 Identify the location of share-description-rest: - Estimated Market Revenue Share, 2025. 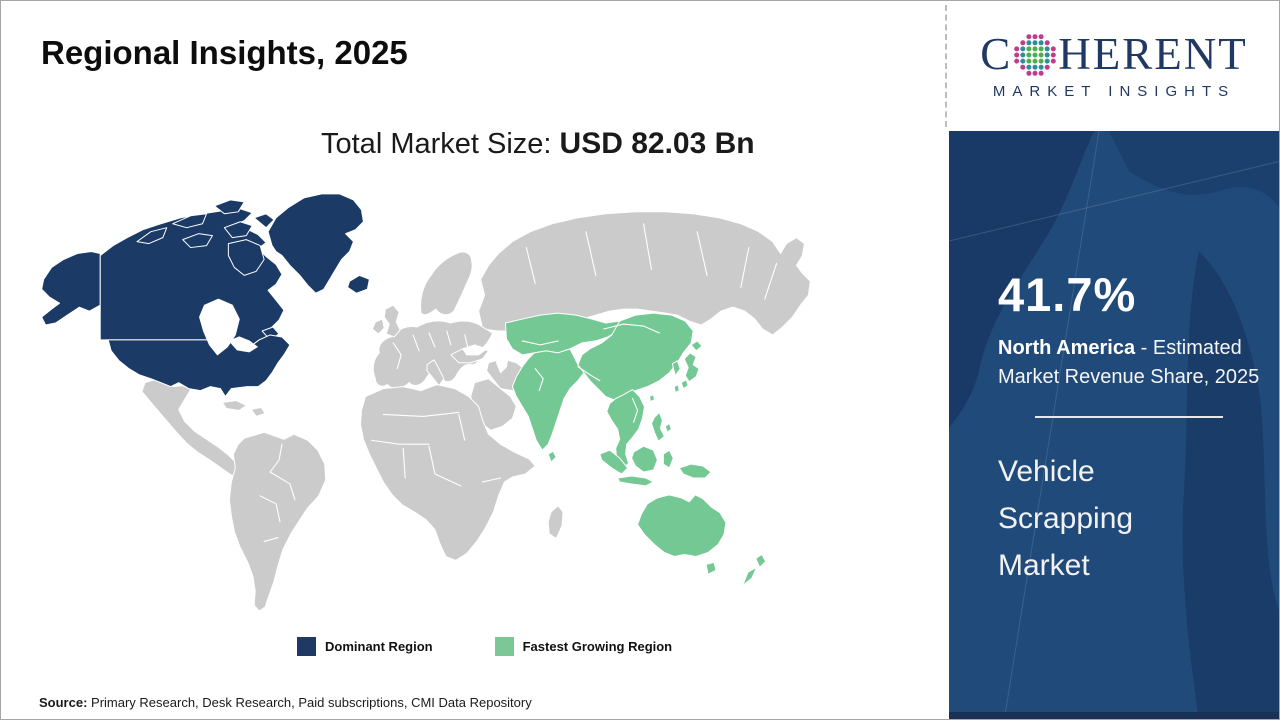
(1129, 362).